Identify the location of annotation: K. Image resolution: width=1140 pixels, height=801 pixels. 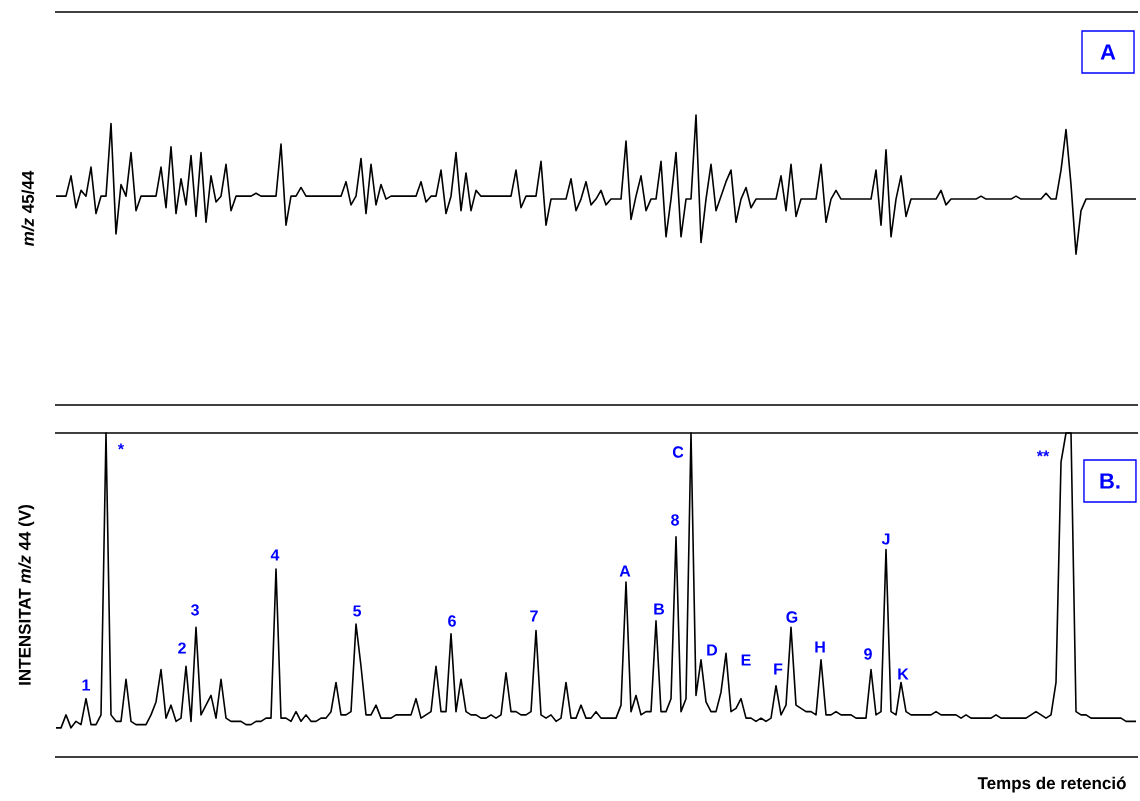
(903, 674).